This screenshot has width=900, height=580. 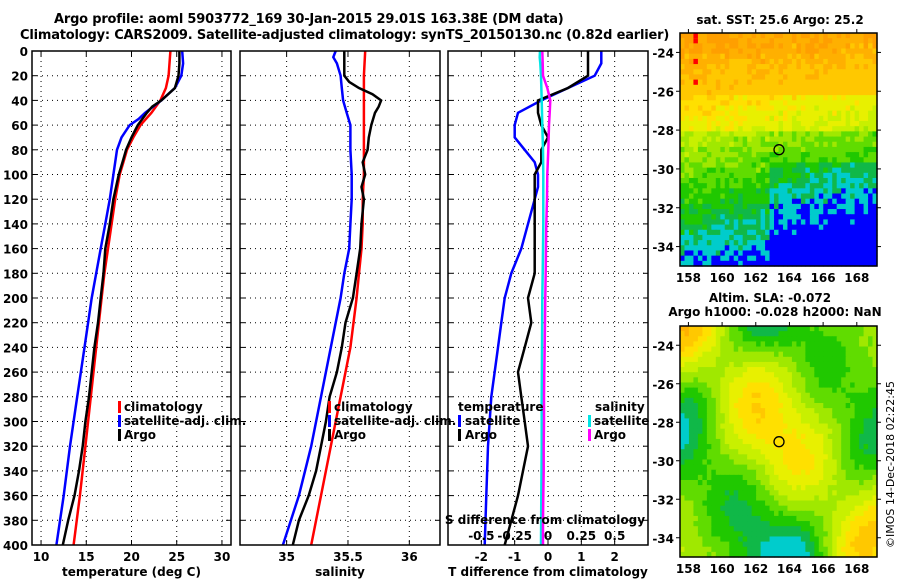 What do you see at coordinates (789, 278) in the screenshot?
I see `map-x-tick-label: 164` at bounding box center [789, 278].